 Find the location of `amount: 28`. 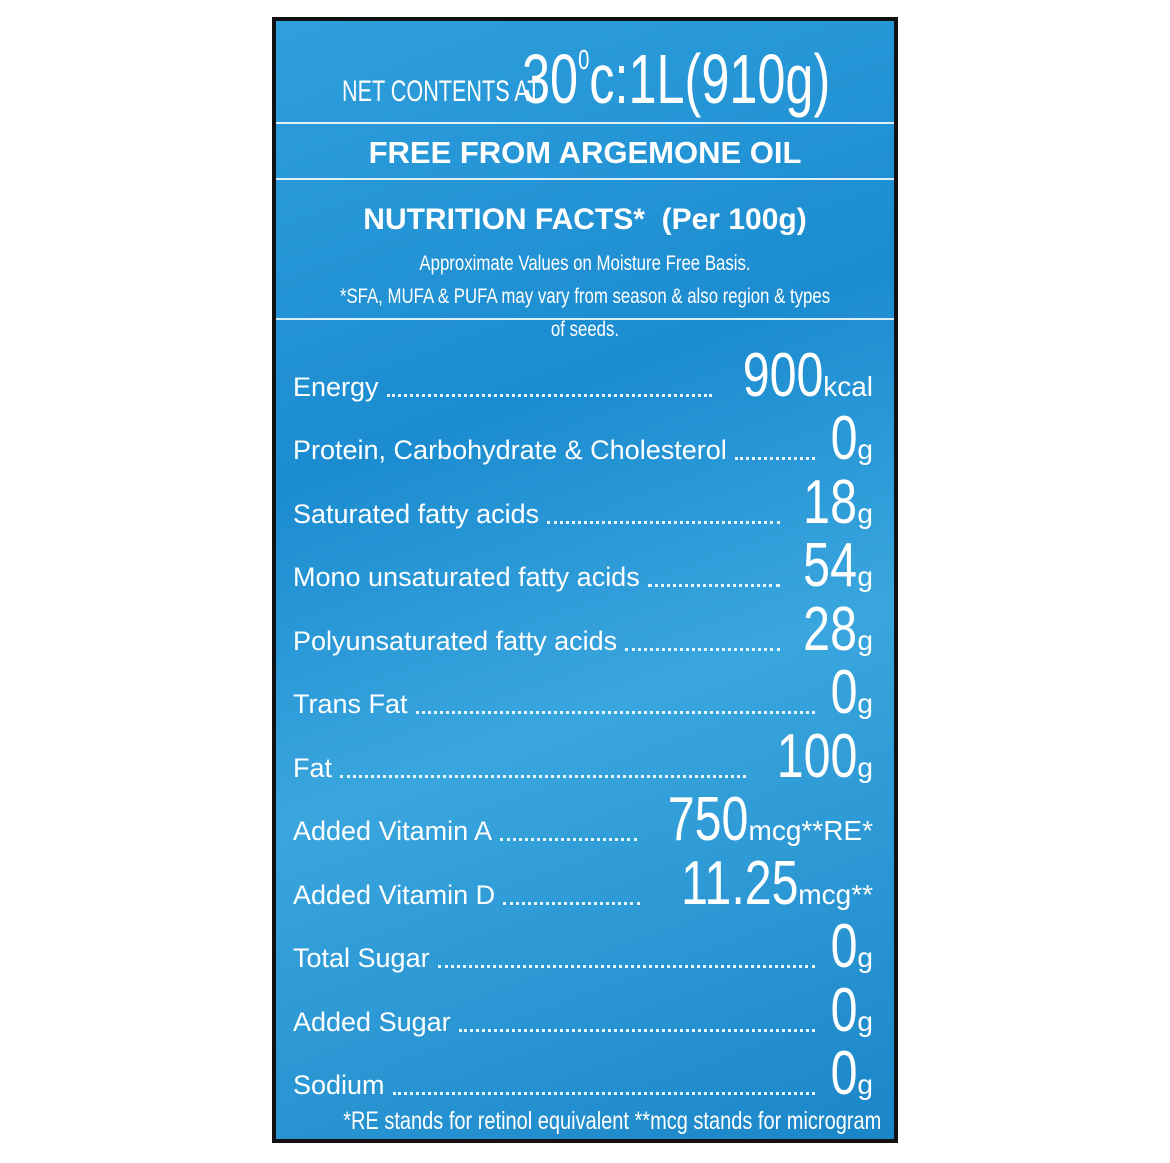

amount: 28 is located at coordinates (830, 629).